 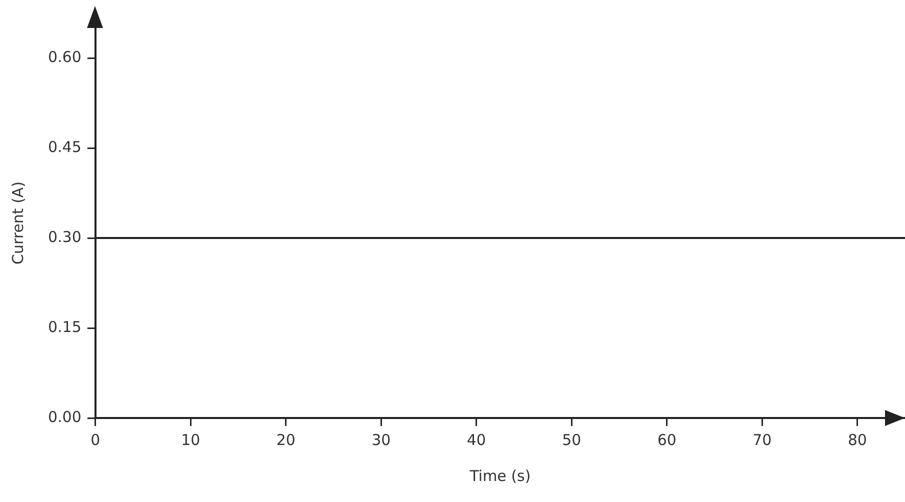 I want to click on x-tick-label: 40, so click(x=476, y=439).